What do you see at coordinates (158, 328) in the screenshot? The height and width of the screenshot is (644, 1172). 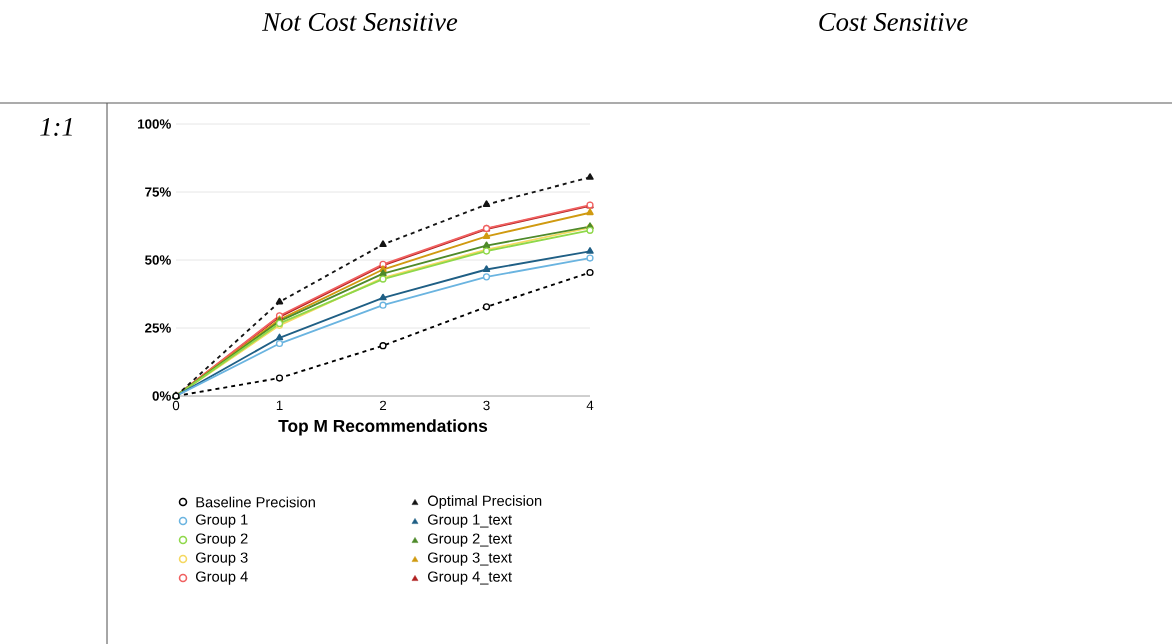 I see `y-tick-label: 25%` at bounding box center [158, 328].